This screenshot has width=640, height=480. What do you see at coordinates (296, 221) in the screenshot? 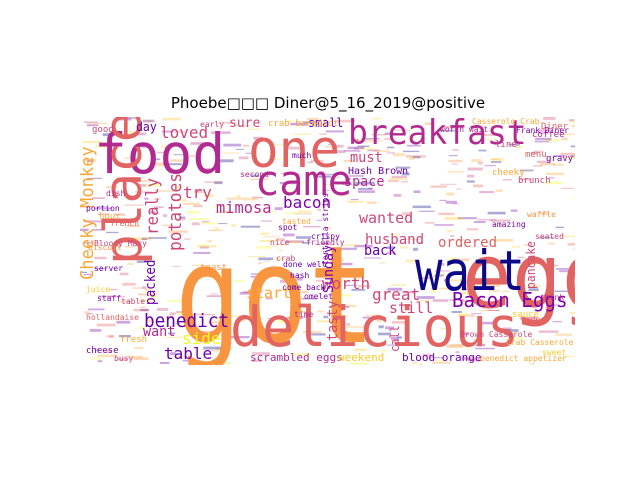
I see `cloud-word: tasted` at bounding box center [296, 221].